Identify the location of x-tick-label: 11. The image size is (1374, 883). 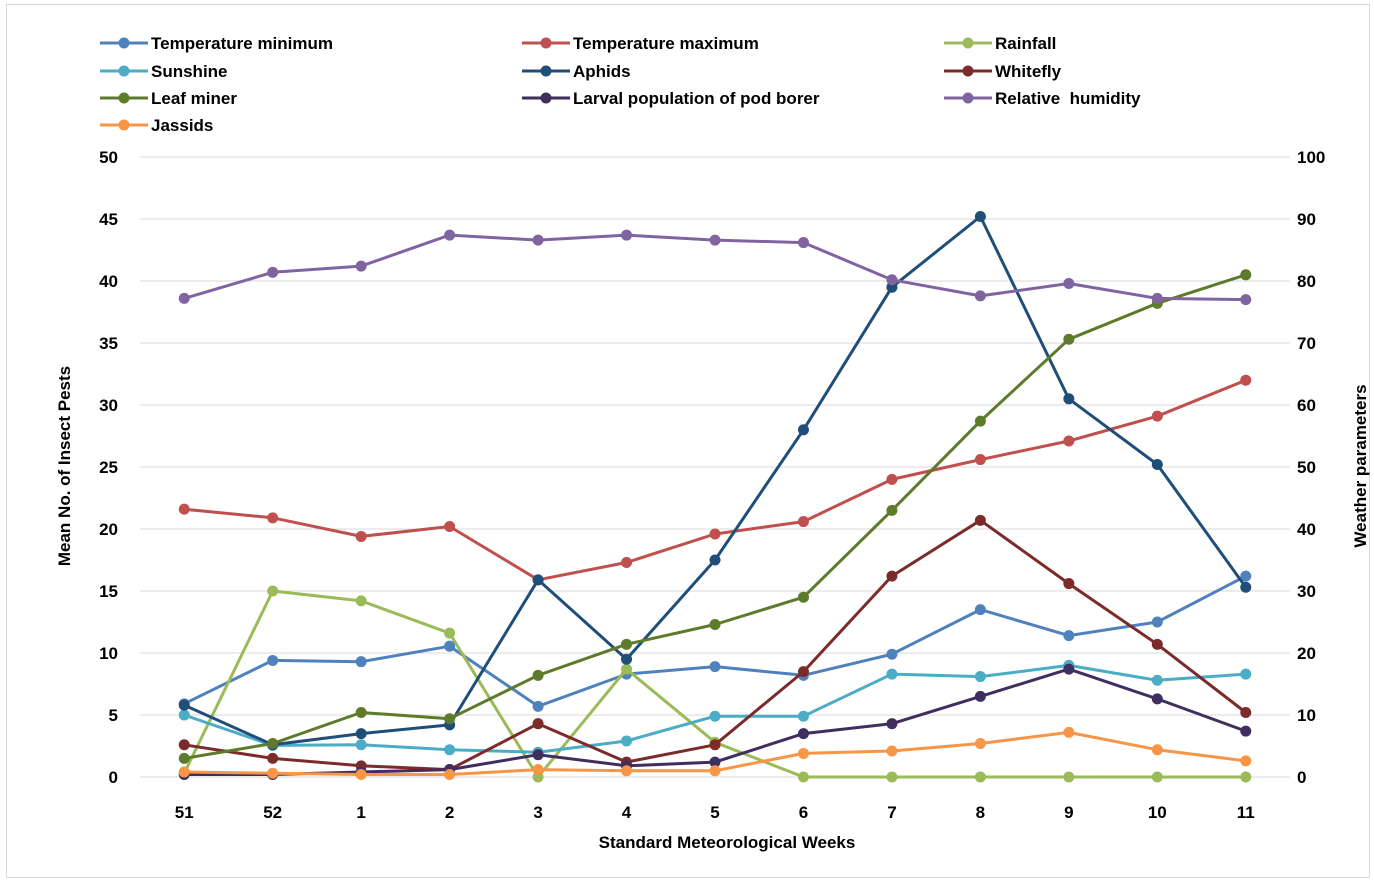
(1246, 812).